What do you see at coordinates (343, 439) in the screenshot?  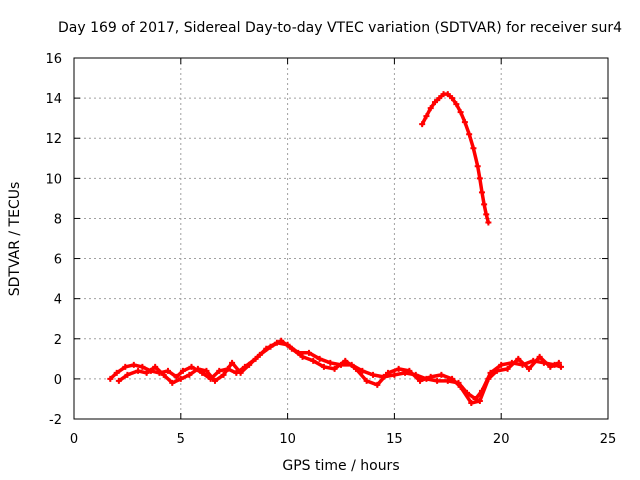 I see `x-tick-labels: 0 5 10 15 20 25` at bounding box center [343, 439].